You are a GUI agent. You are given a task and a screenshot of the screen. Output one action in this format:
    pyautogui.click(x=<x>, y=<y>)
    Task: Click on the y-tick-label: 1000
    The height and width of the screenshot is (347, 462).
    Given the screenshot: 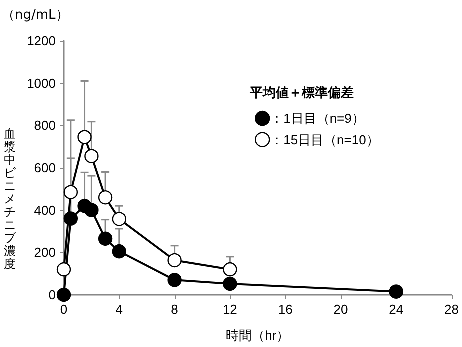 What is the action you would take?
    pyautogui.click(x=41, y=83)
    